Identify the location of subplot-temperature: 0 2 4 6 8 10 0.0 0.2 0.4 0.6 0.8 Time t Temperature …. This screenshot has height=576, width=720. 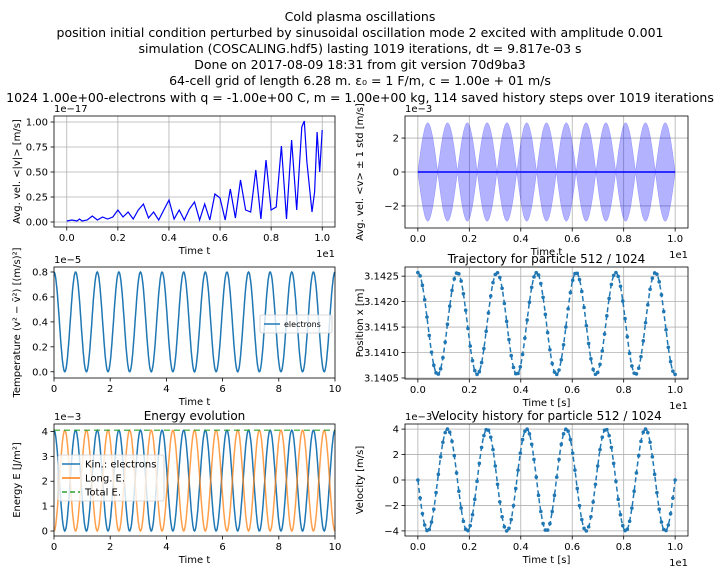
(176, 327).